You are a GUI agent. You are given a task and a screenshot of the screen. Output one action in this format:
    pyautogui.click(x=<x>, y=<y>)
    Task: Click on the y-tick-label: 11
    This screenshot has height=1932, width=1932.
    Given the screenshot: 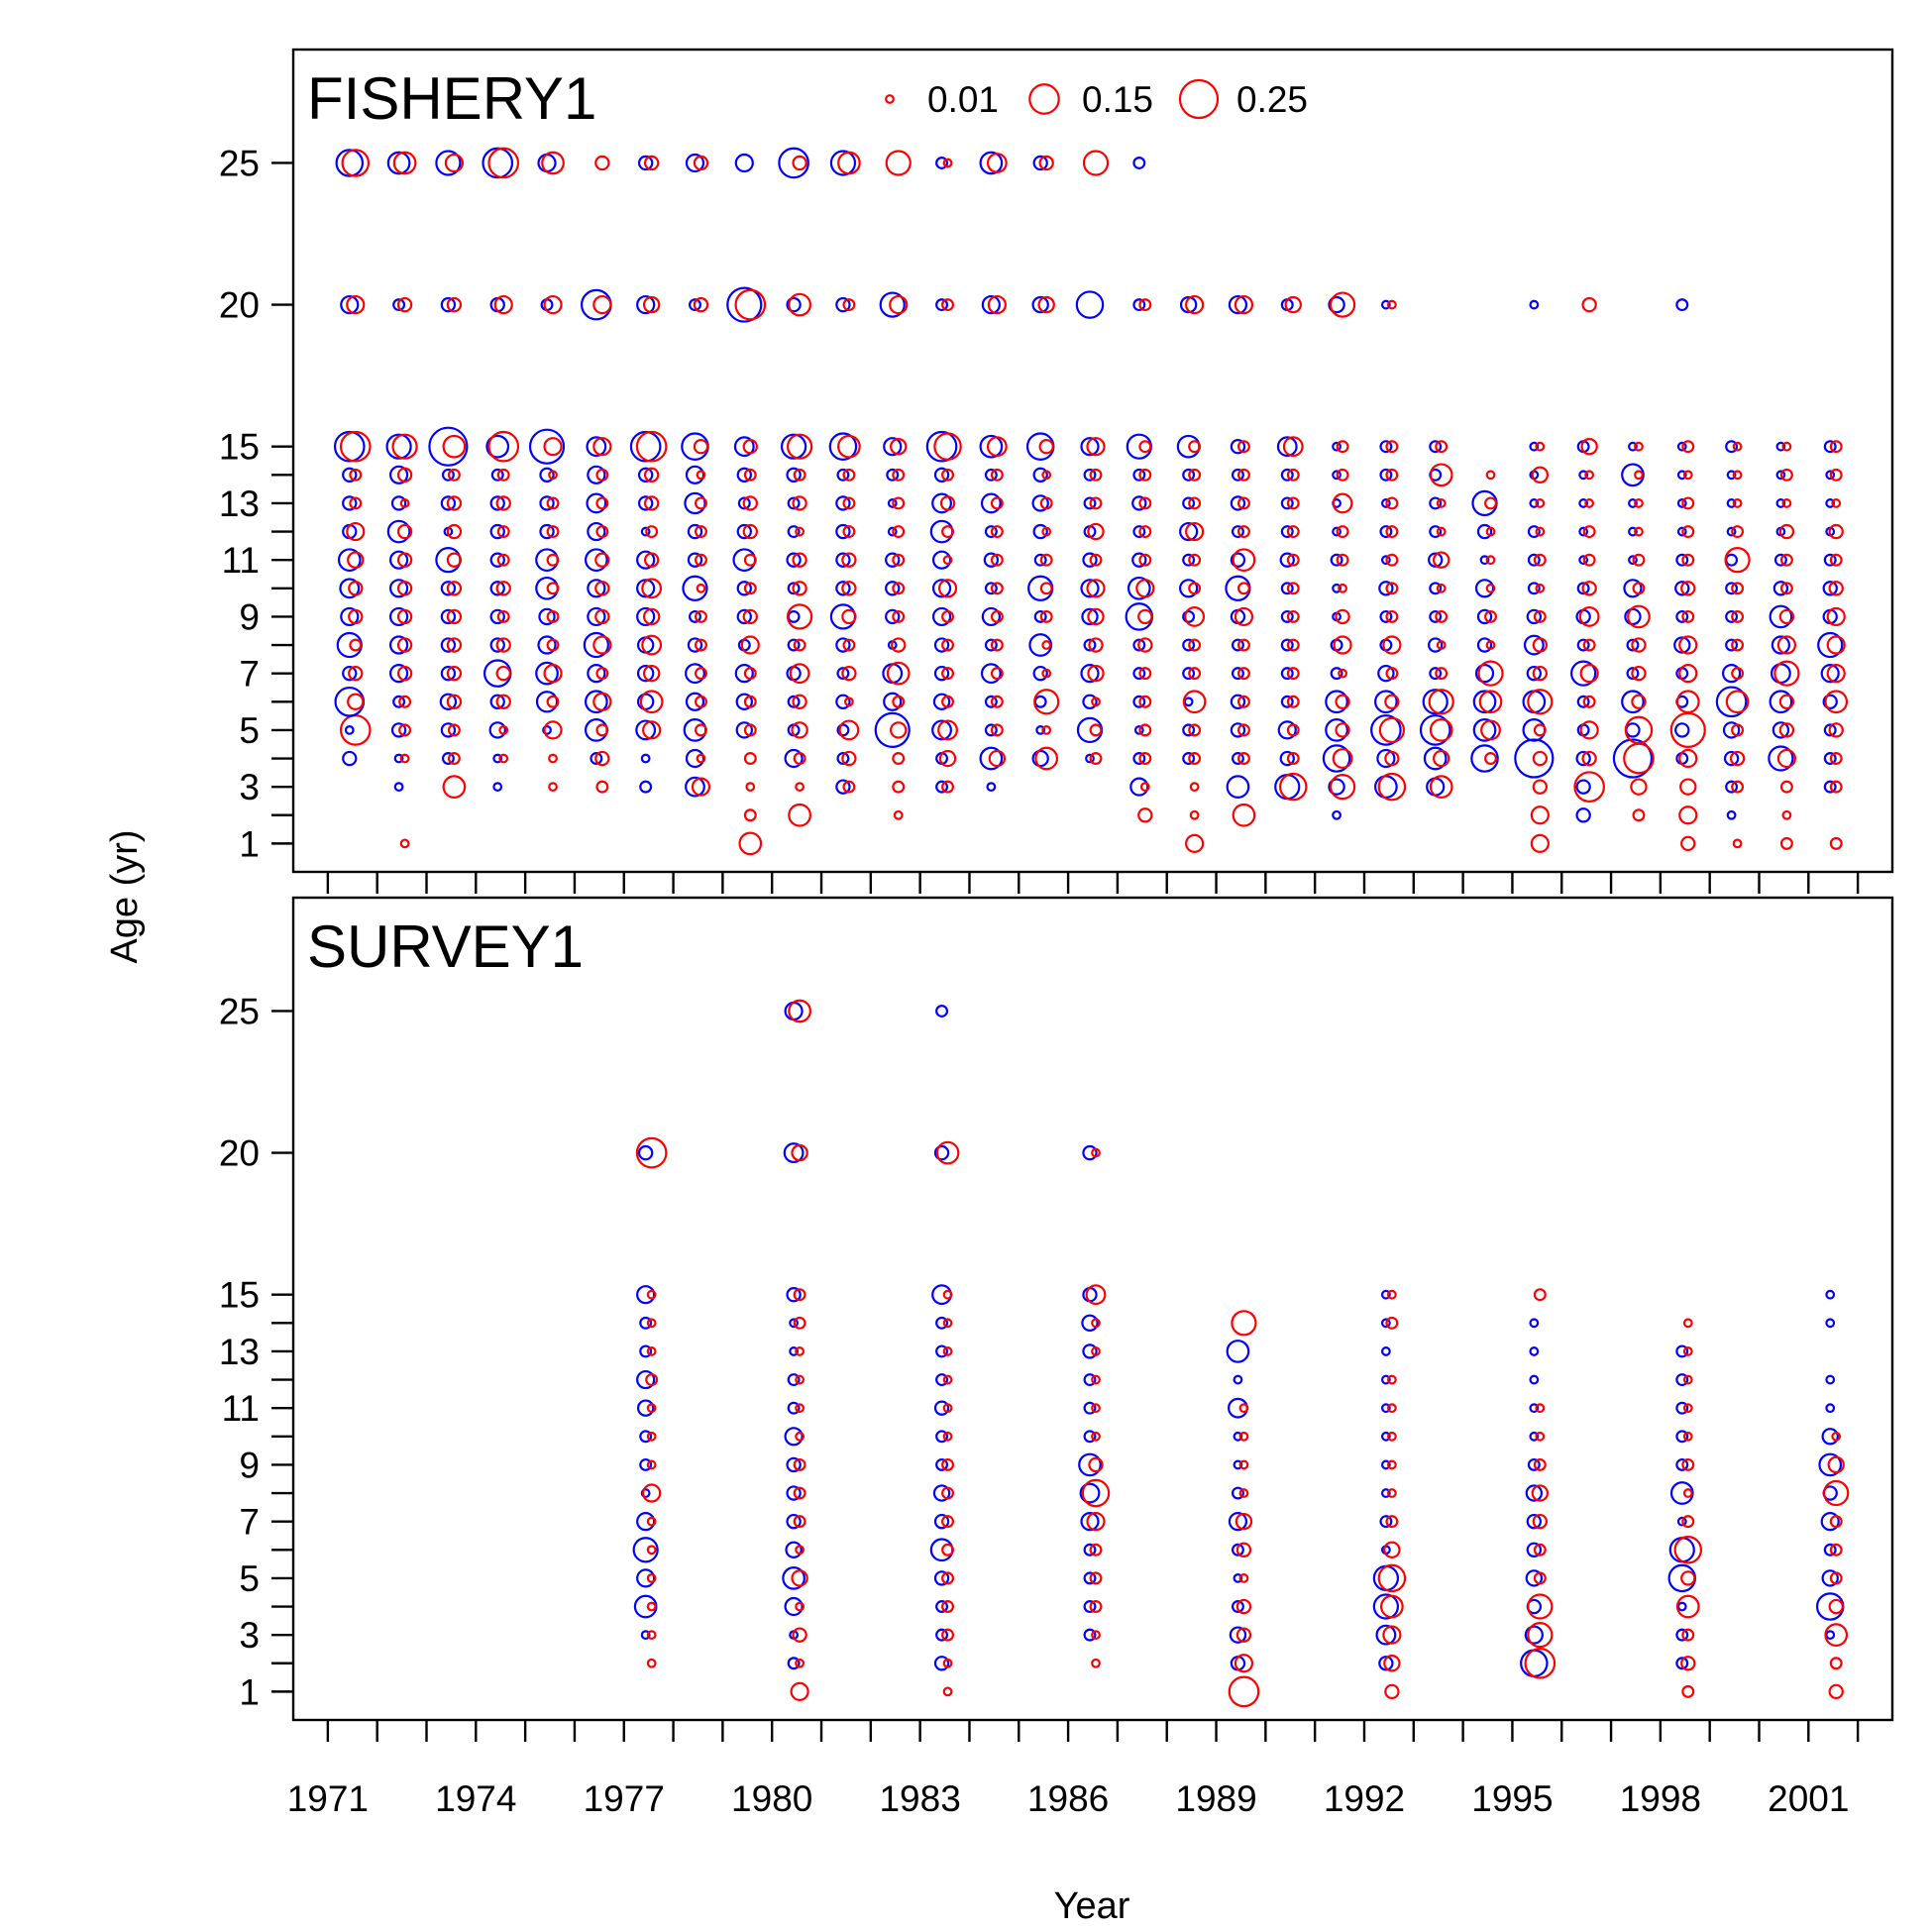 What is the action you would take?
    pyautogui.click(x=241, y=560)
    